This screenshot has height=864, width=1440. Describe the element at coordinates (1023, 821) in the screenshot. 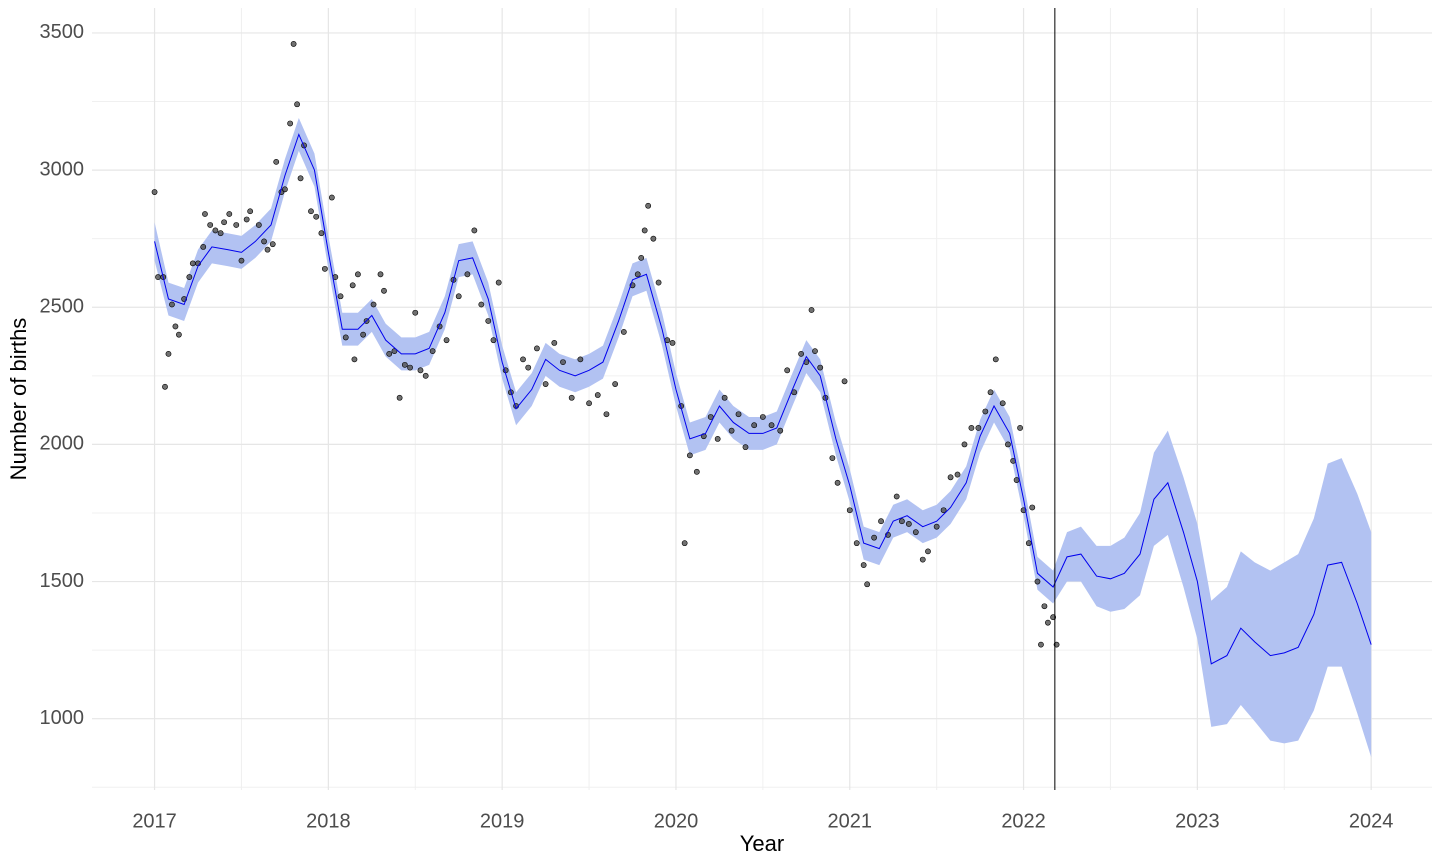

I see `x-tick-label: 2022` at that location.